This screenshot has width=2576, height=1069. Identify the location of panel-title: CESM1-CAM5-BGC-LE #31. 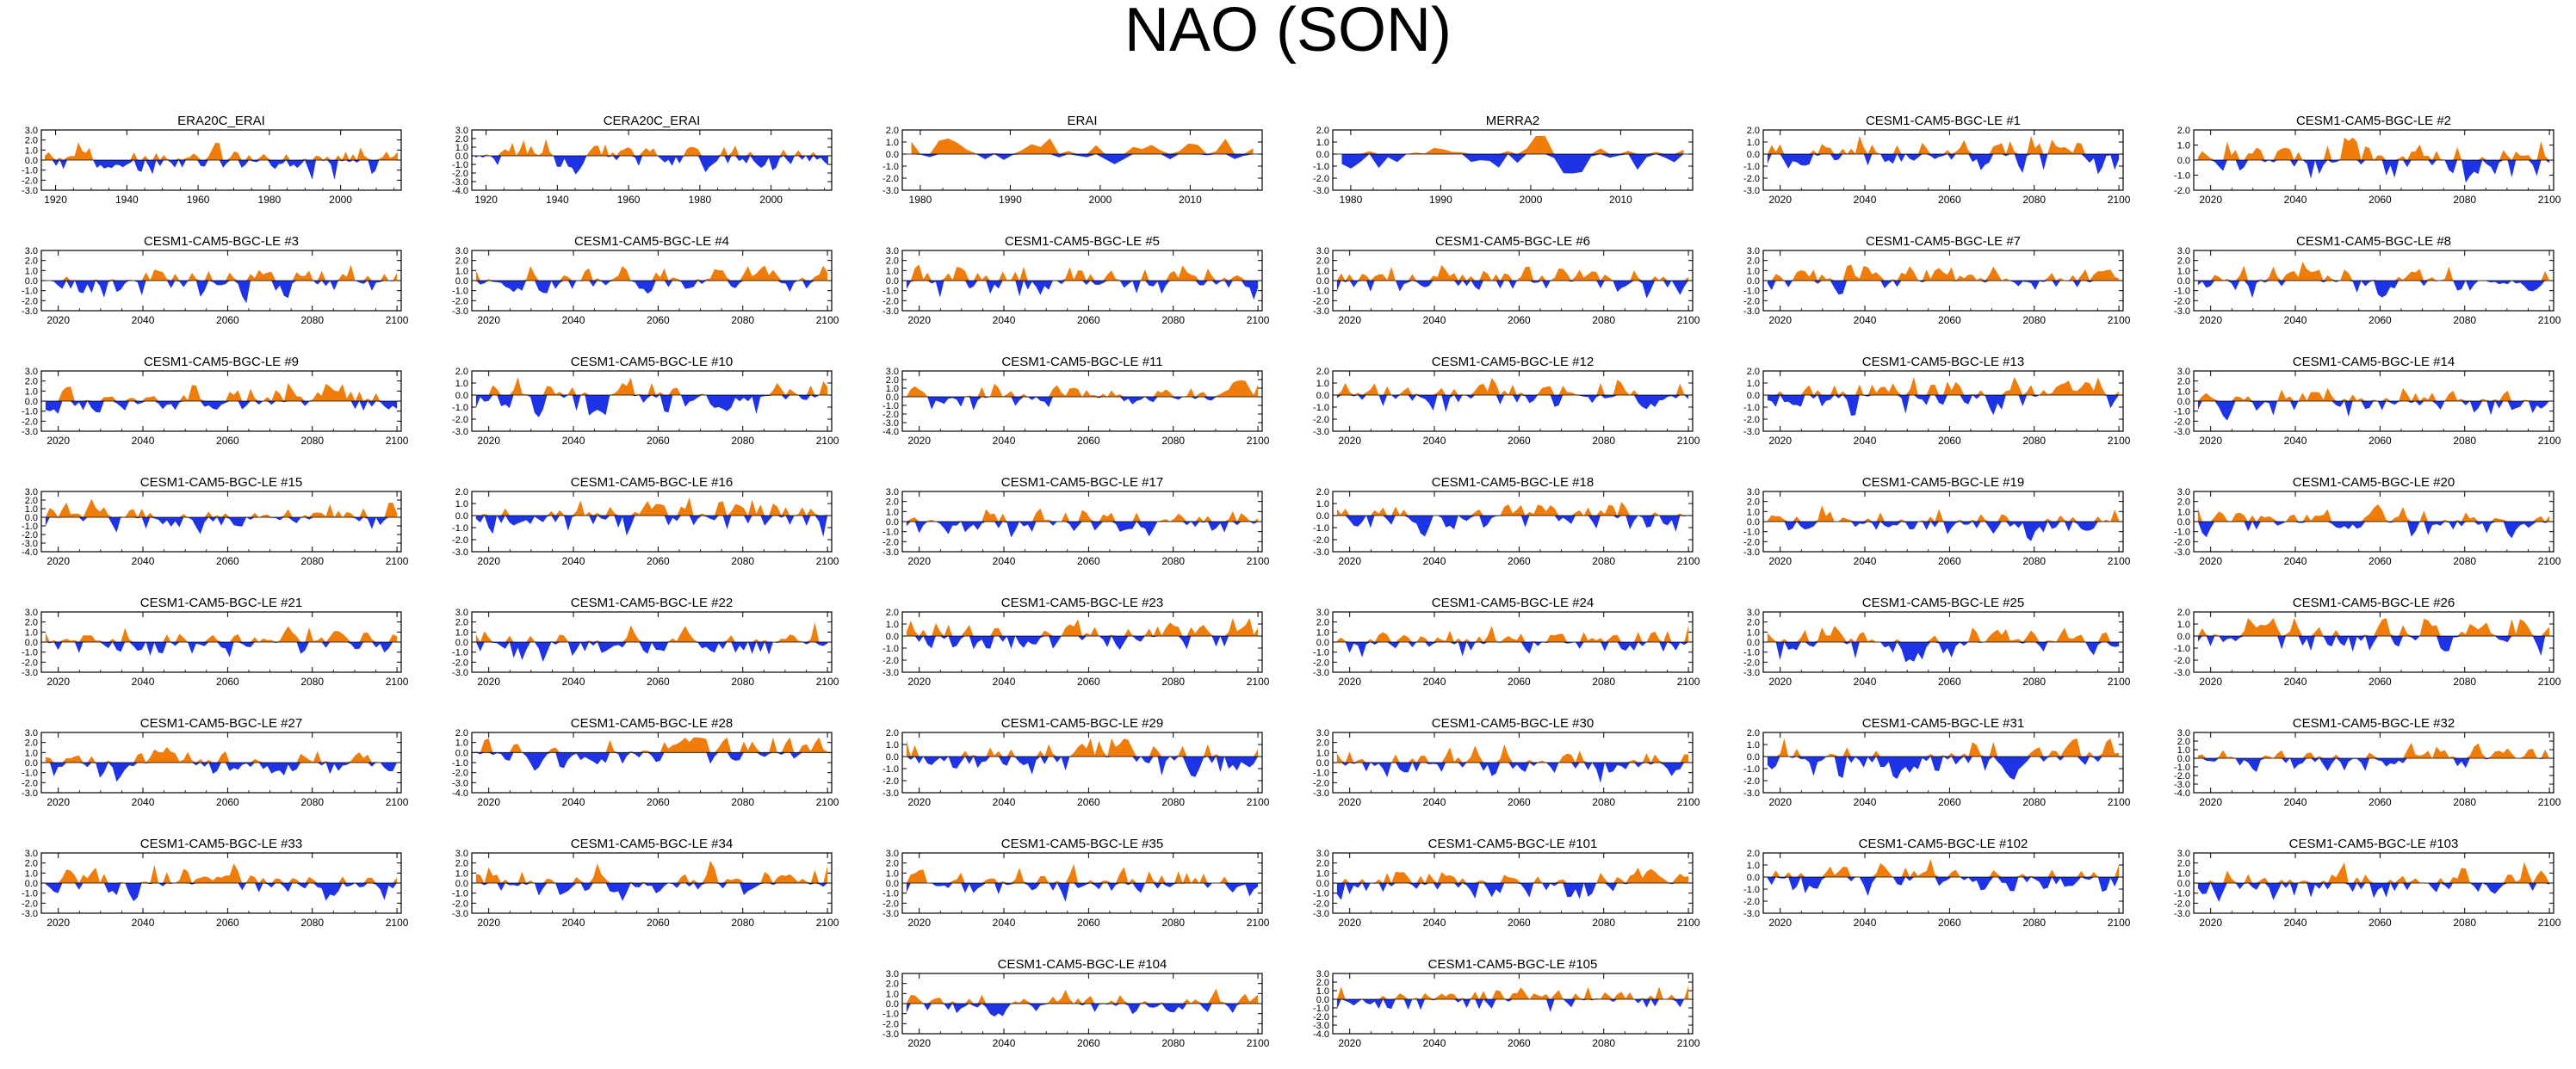
(1943, 724).